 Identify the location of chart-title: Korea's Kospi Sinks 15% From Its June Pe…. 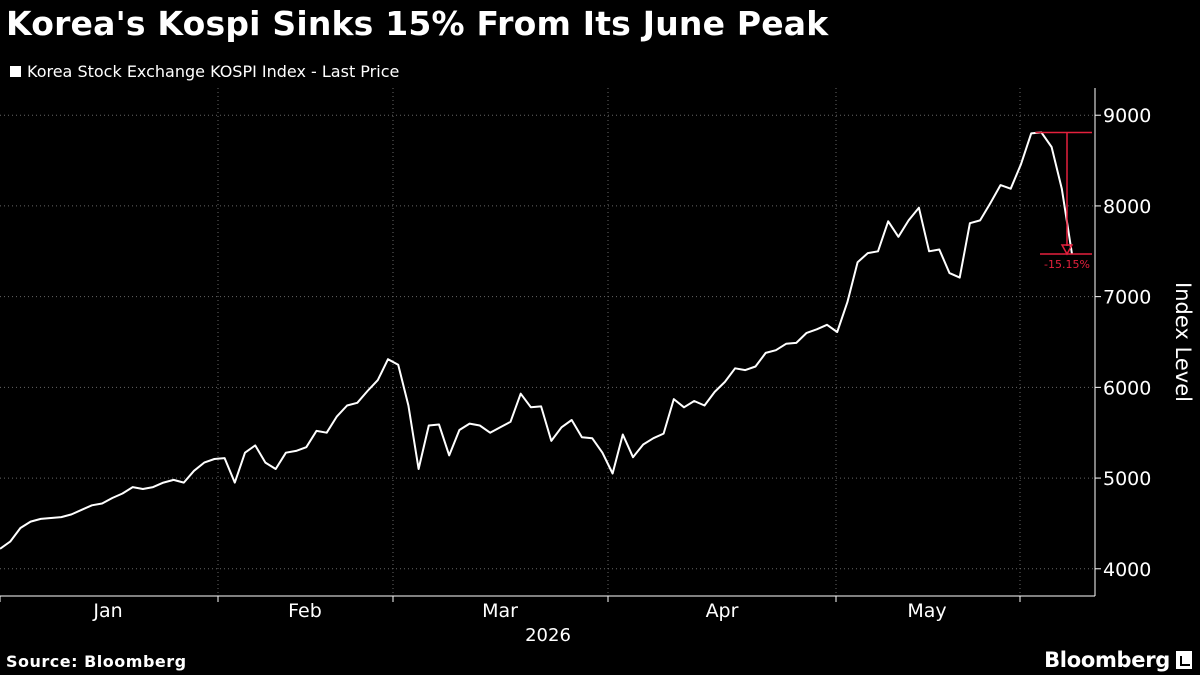
(417, 23).